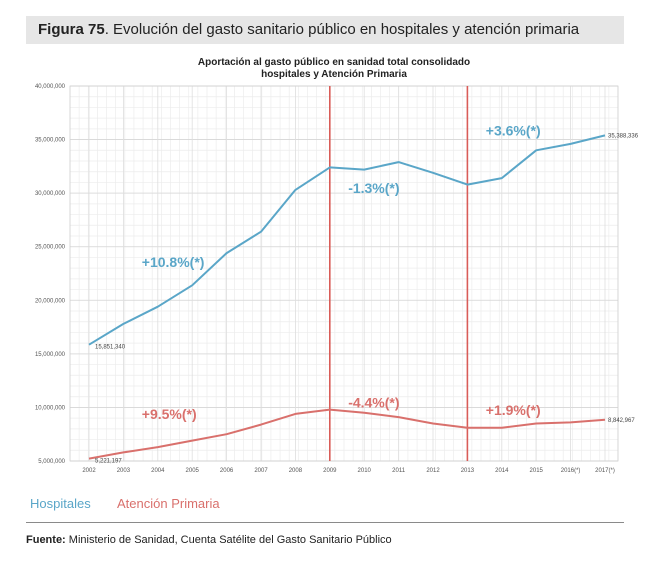  What do you see at coordinates (373, 402) in the screenshot?
I see `growth-annotation: -4.4%(*)` at bounding box center [373, 402].